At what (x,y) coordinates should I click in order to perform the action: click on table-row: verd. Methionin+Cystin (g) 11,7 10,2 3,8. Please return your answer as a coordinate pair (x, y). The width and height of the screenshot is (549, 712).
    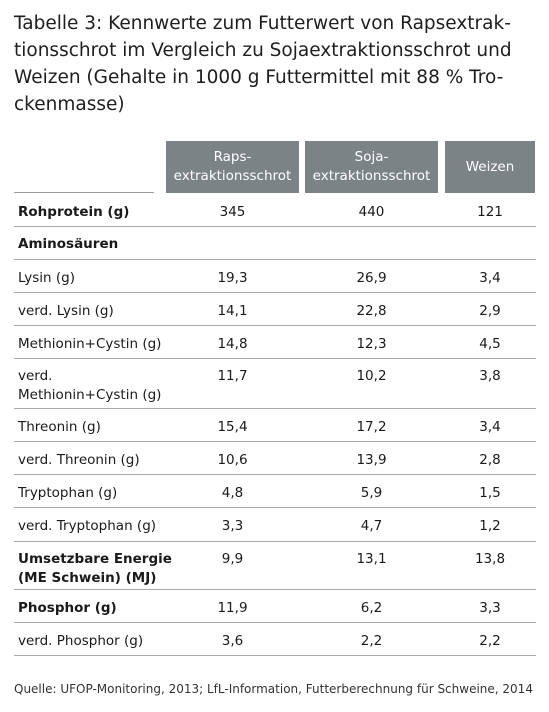
    Looking at the image, I should click on (275, 383).